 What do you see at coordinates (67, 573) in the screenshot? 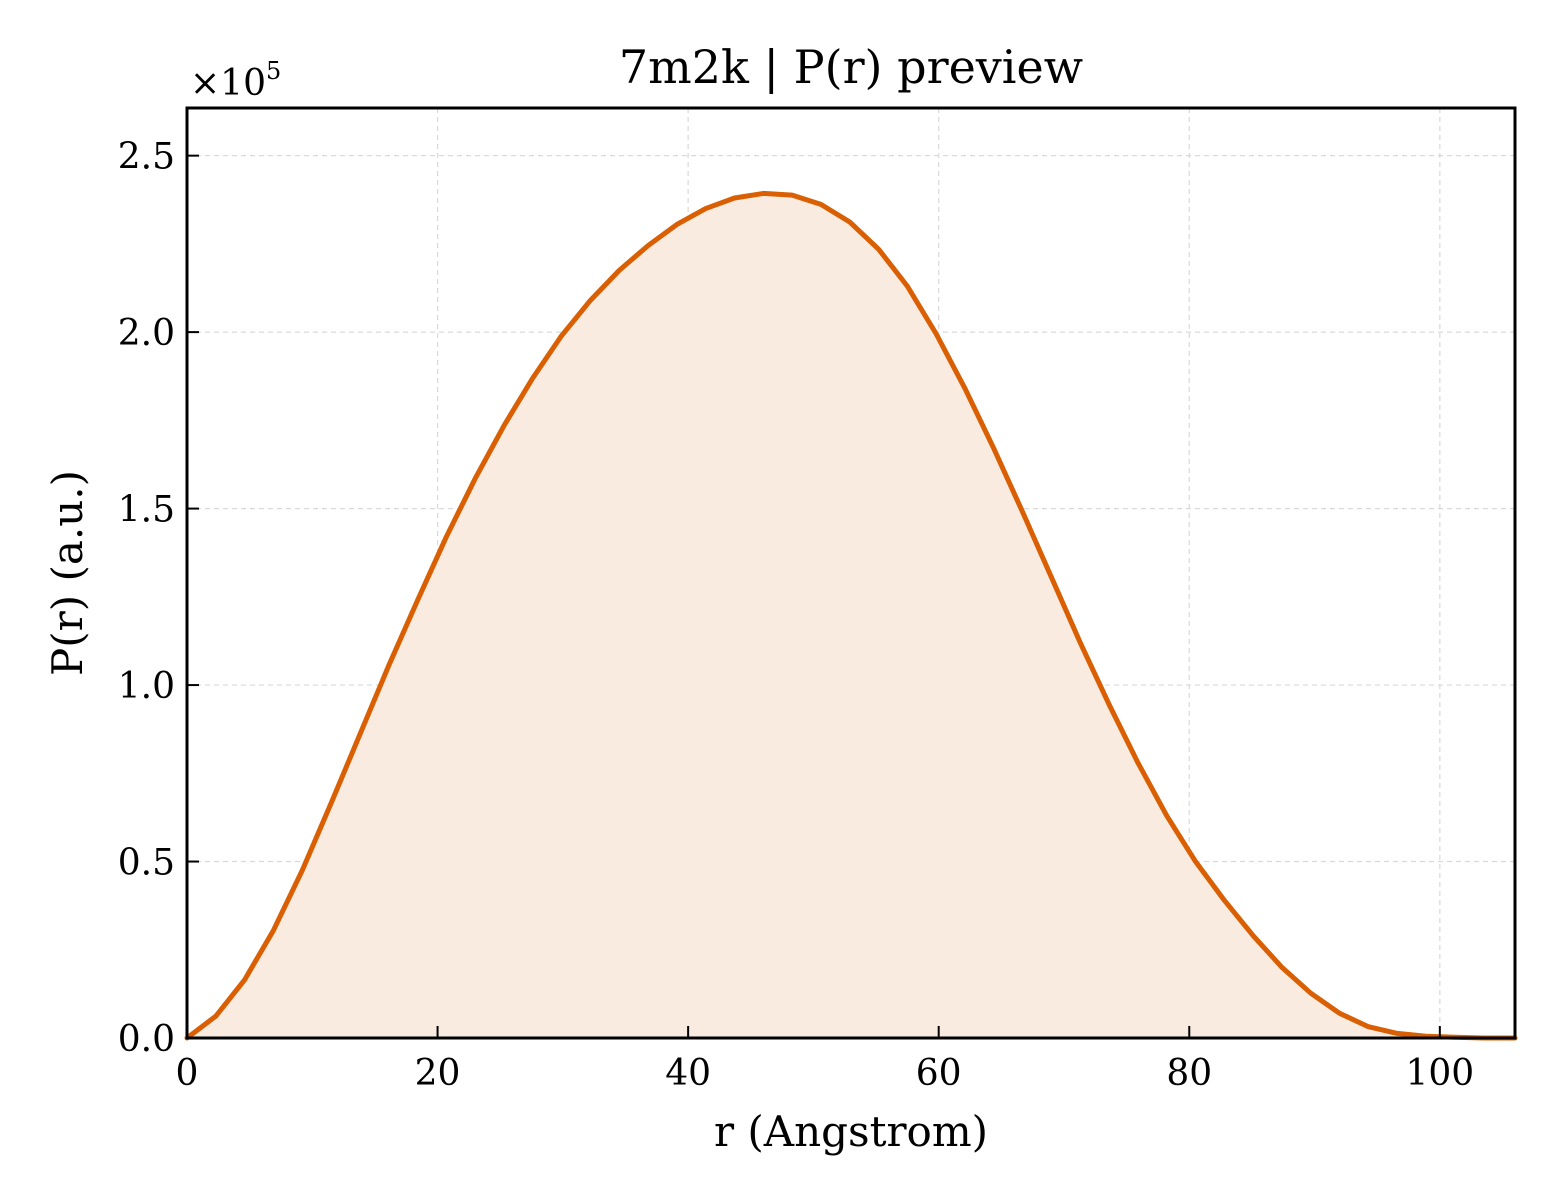
I see `y-axis-label: P(r) (a.u.)` at bounding box center [67, 573].